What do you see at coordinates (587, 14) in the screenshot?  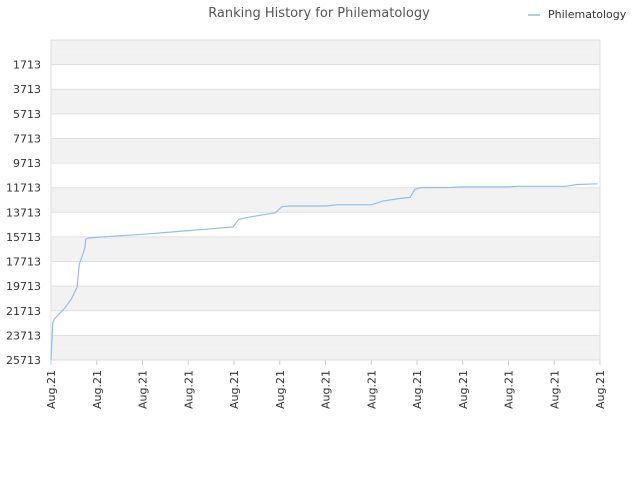 I see `legend-label-philematology: Philematology` at bounding box center [587, 14].